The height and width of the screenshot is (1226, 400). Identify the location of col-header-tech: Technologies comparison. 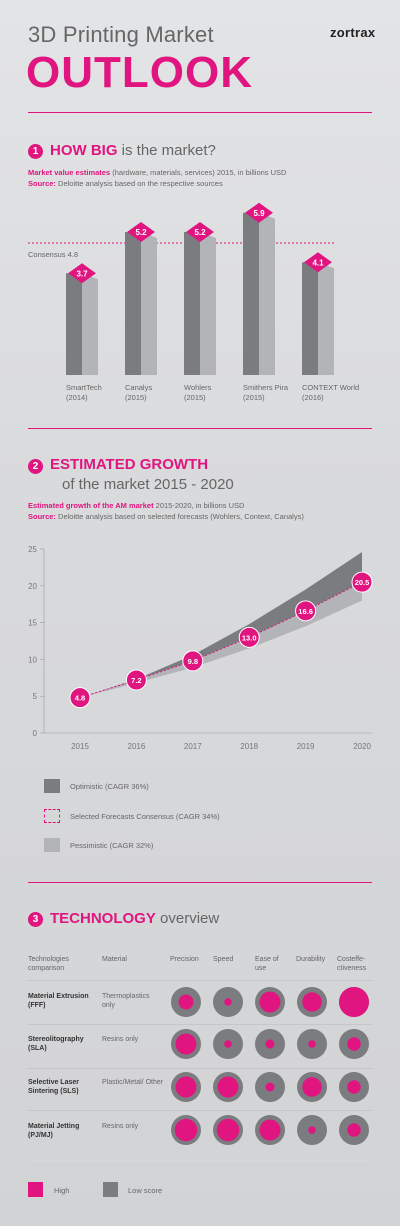
(48, 964).